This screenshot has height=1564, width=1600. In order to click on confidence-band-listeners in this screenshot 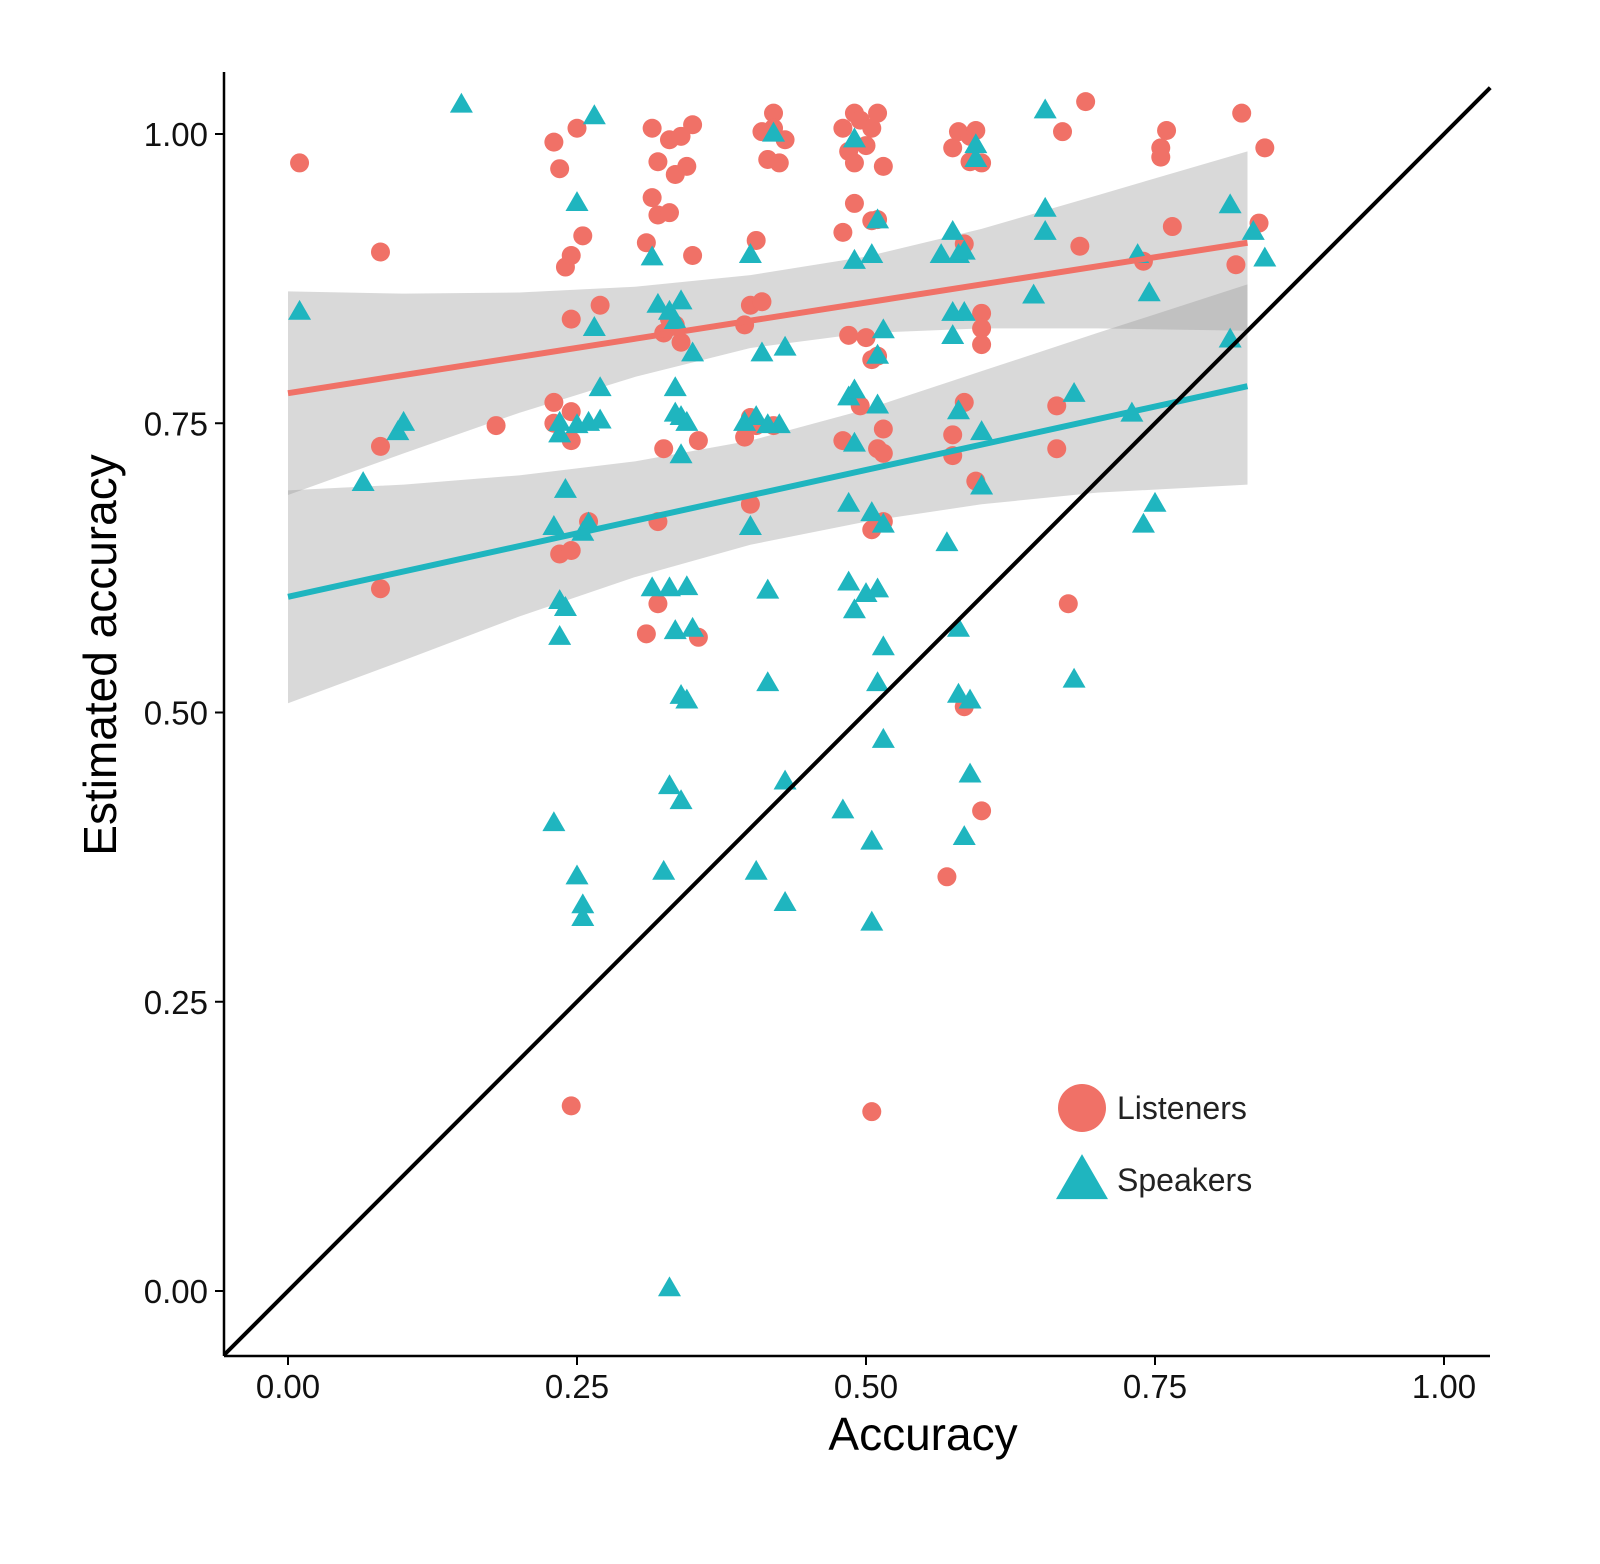, I will do `click(768, 323)`.